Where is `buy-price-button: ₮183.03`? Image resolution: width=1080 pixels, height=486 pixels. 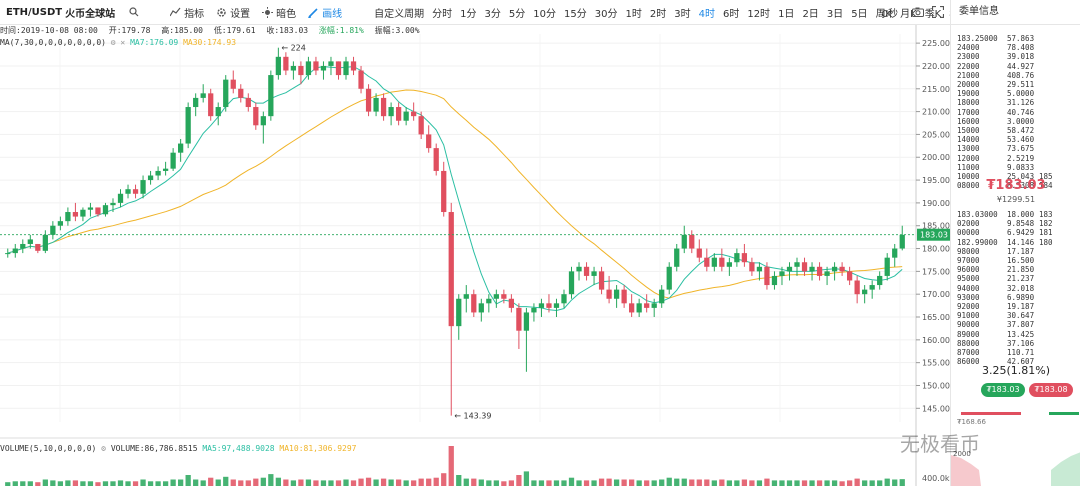 buy-price-button: ₮183.03 is located at coordinates (1003, 390).